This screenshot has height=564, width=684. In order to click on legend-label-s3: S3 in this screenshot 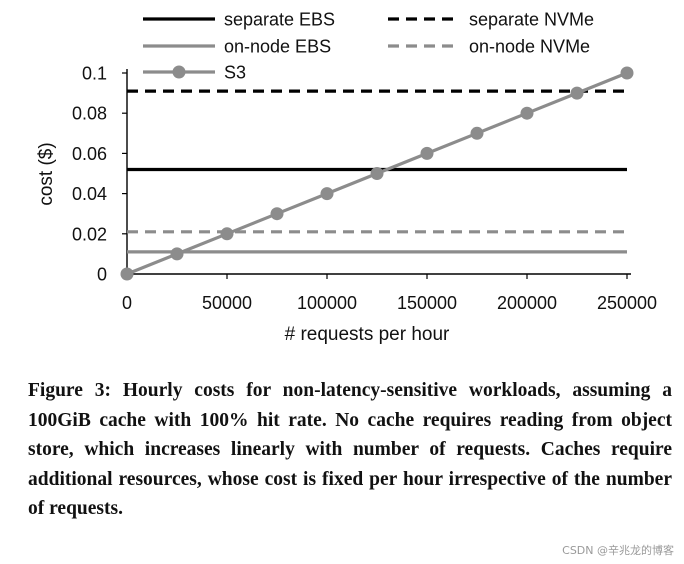, I will do `click(235, 73)`.